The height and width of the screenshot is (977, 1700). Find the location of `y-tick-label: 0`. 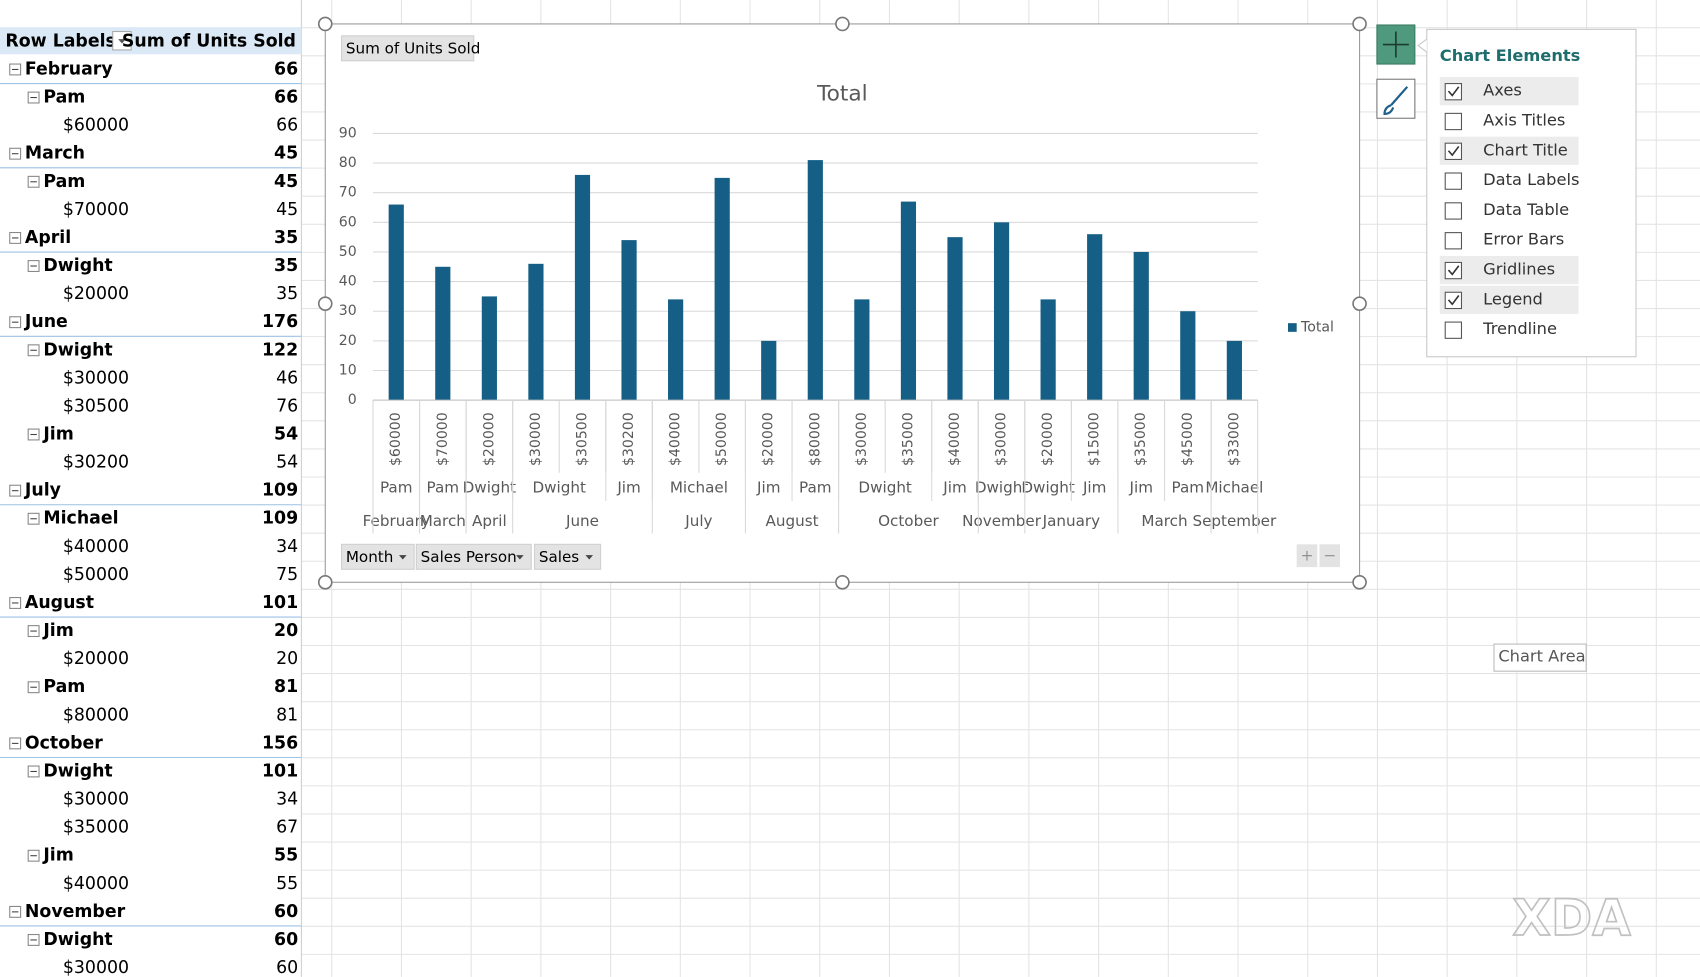

y-tick-label: 0 is located at coordinates (352, 400).